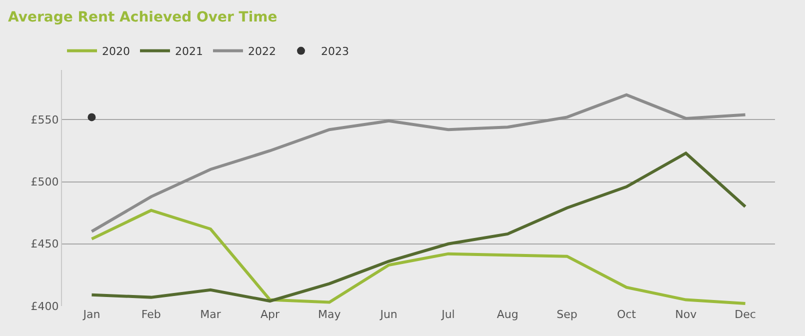  What do you see at coordinates (745, 314) in the screenshot?
I see `x-tick-label: Dec` at bounding box center [745, 314].